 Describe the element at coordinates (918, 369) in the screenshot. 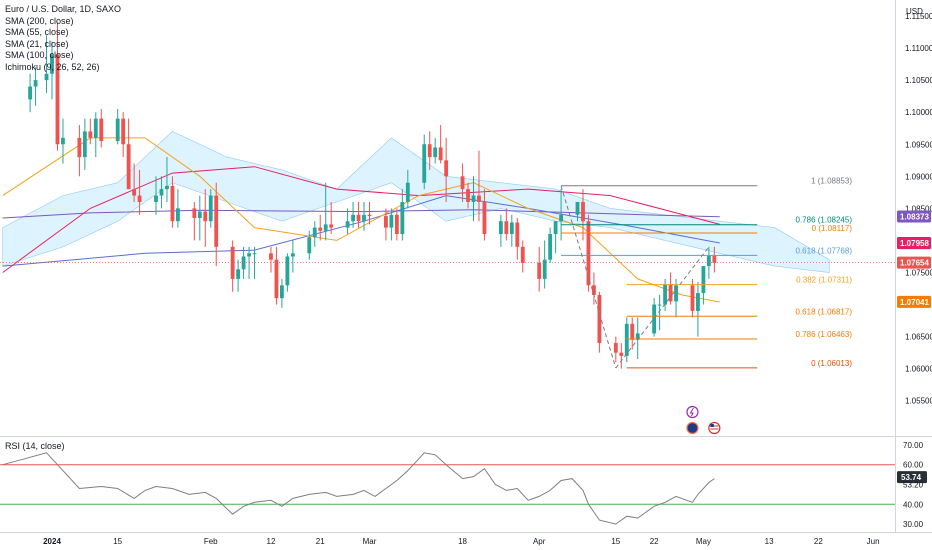

I see `y-tick-9: 1.06000` at that location.